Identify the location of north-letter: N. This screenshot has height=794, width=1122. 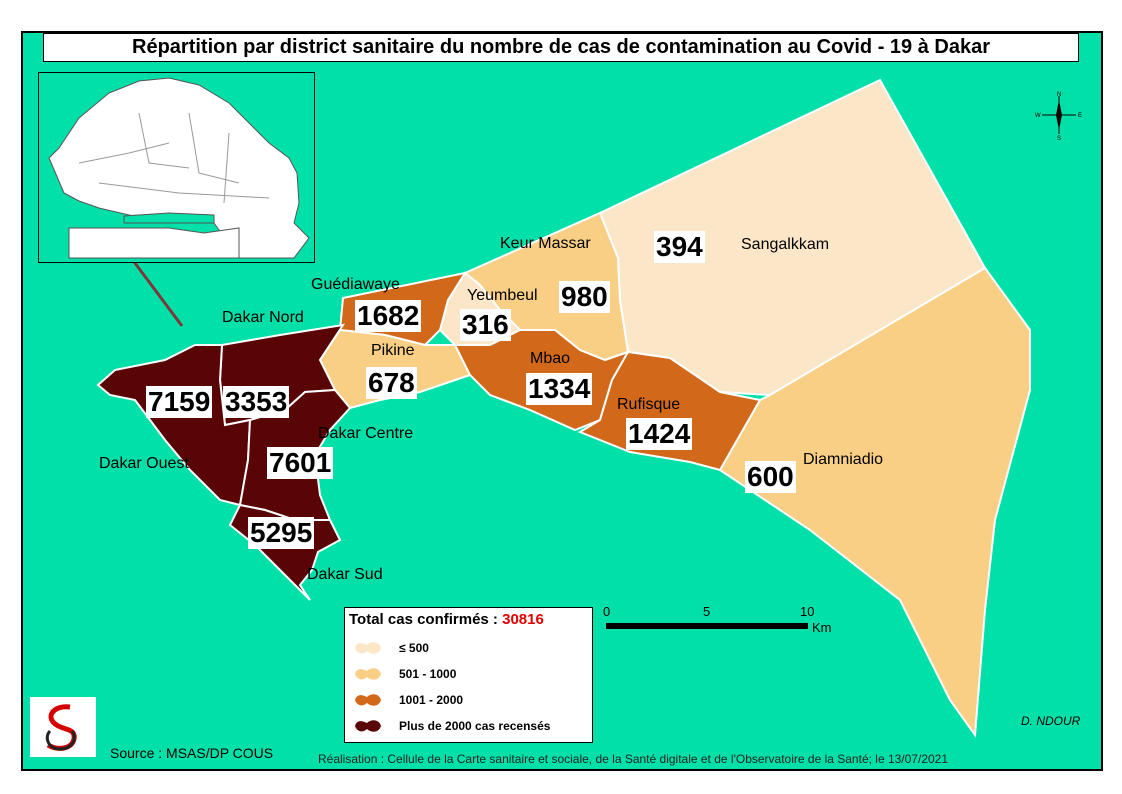
(1059, 95).